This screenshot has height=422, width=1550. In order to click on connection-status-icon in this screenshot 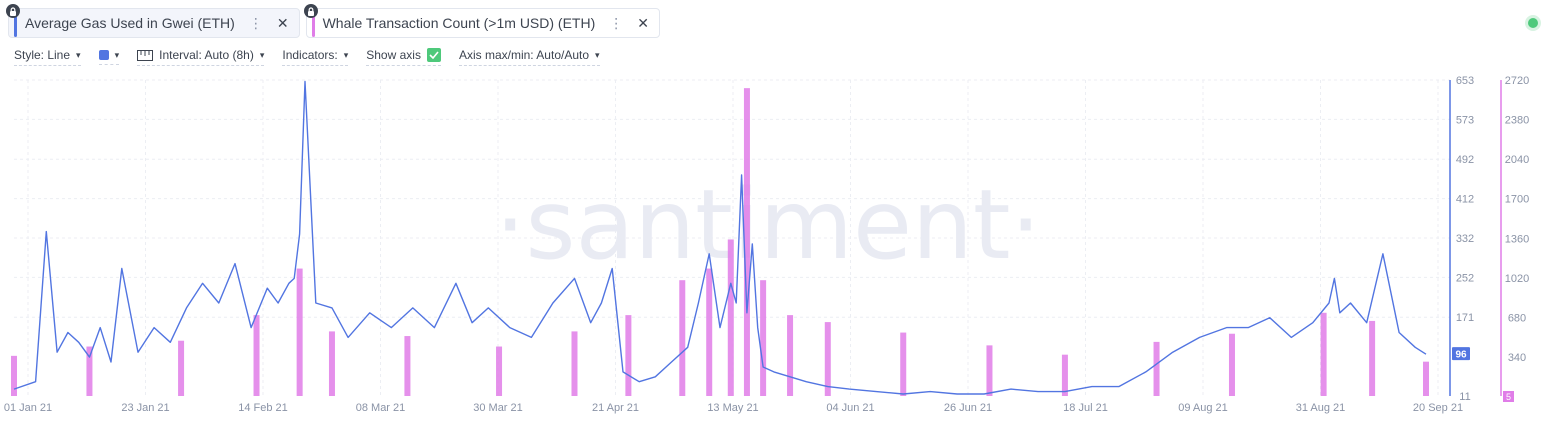, I will do `click(1533, 23)`.